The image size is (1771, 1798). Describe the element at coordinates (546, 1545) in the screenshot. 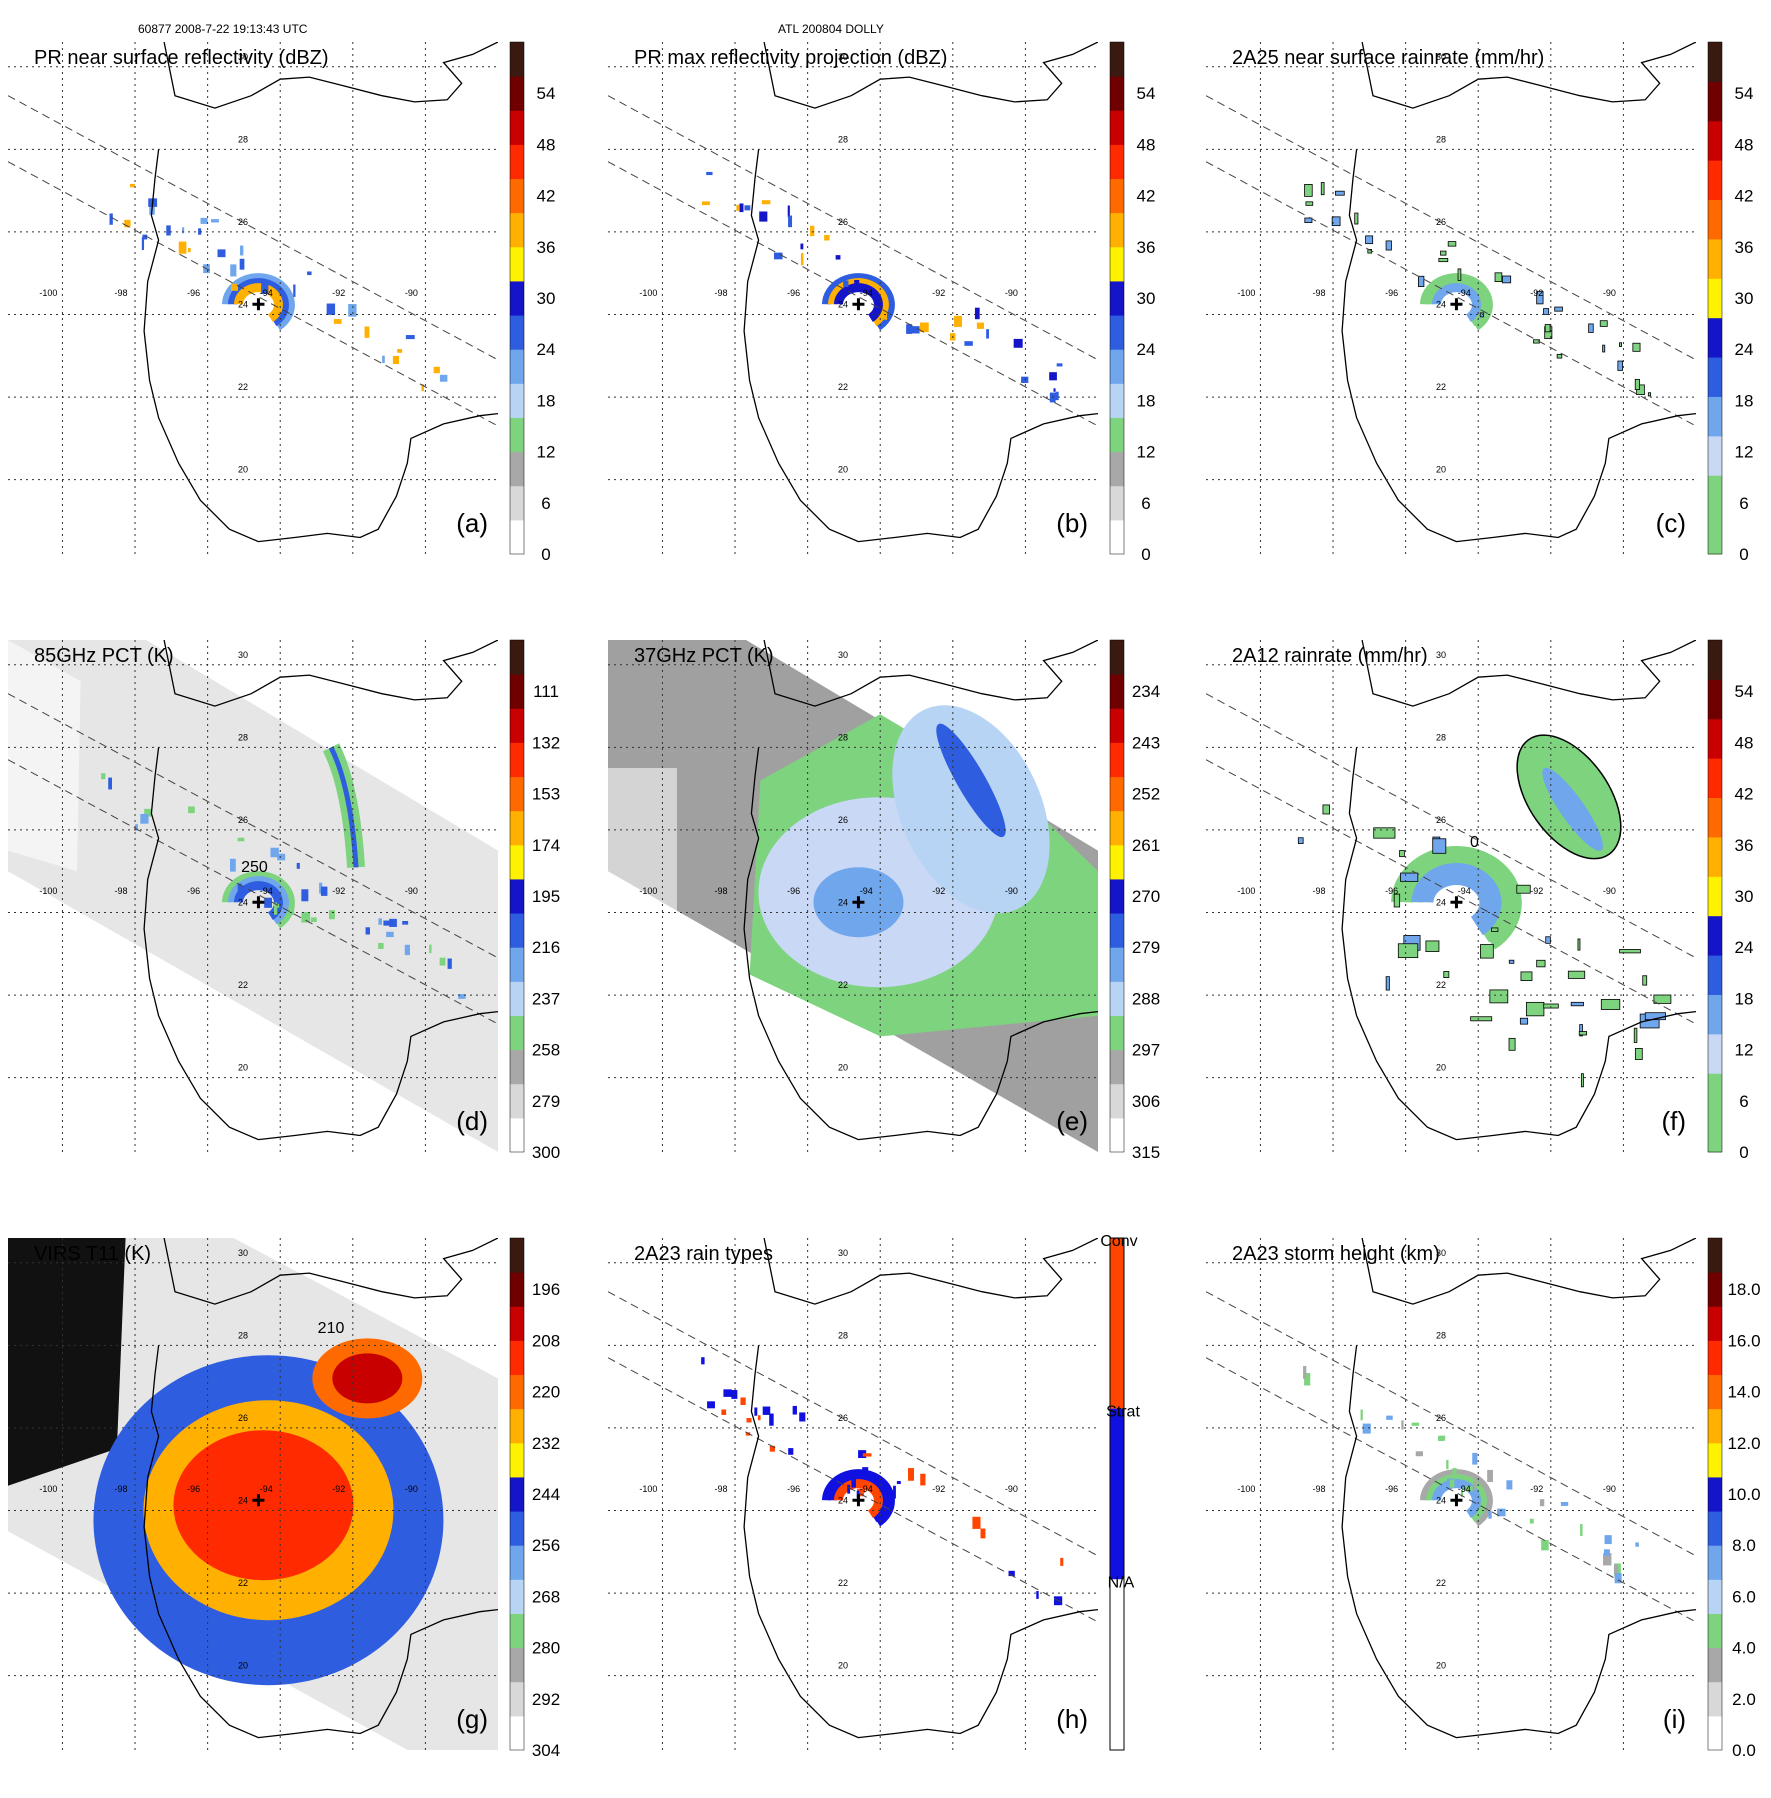

I see `colorbar-tick: 256` at that location.